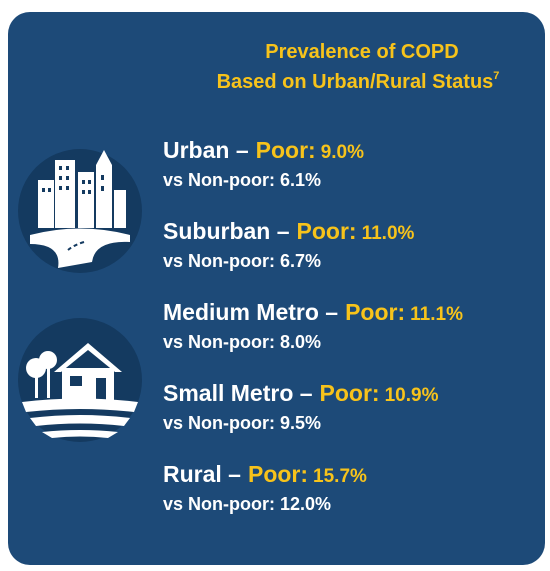 The height and width of the screenshot is (571, 550). What do you see at coordinates (206, 150) in the screenshot?
I see `area-name: Urban –` at bounding box center [206, 150].